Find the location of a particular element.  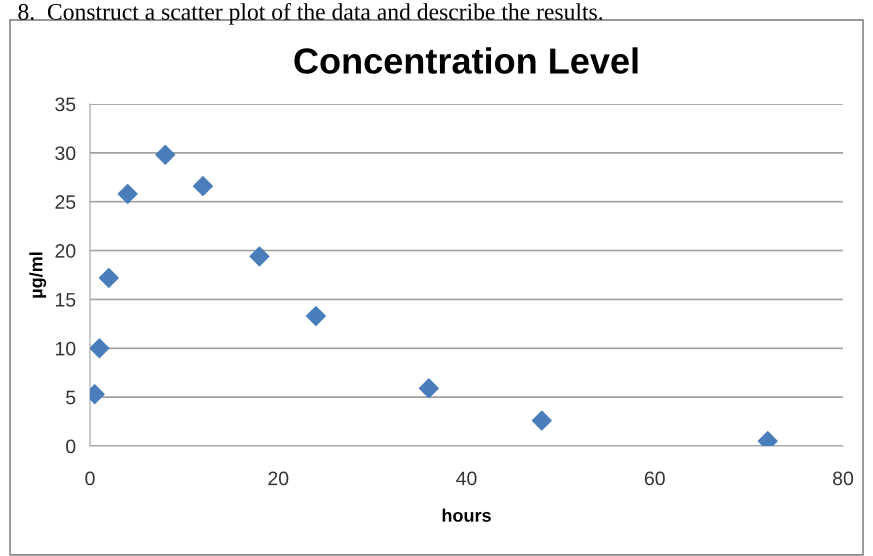

x-tick-label: 40 is located at coordinates (466, 479).